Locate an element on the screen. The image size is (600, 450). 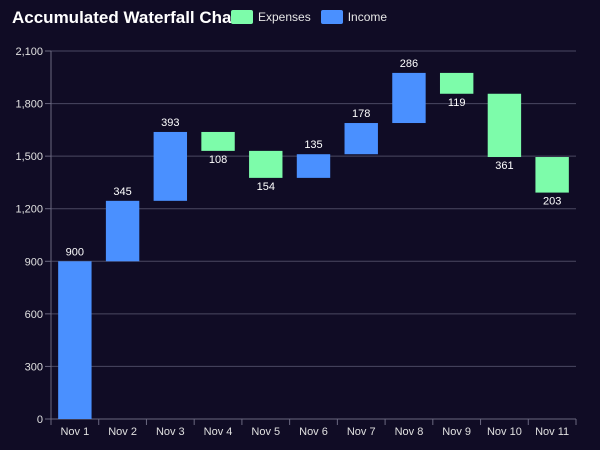
y-tick-label: 1,200 is located at coordinates (29, 210).